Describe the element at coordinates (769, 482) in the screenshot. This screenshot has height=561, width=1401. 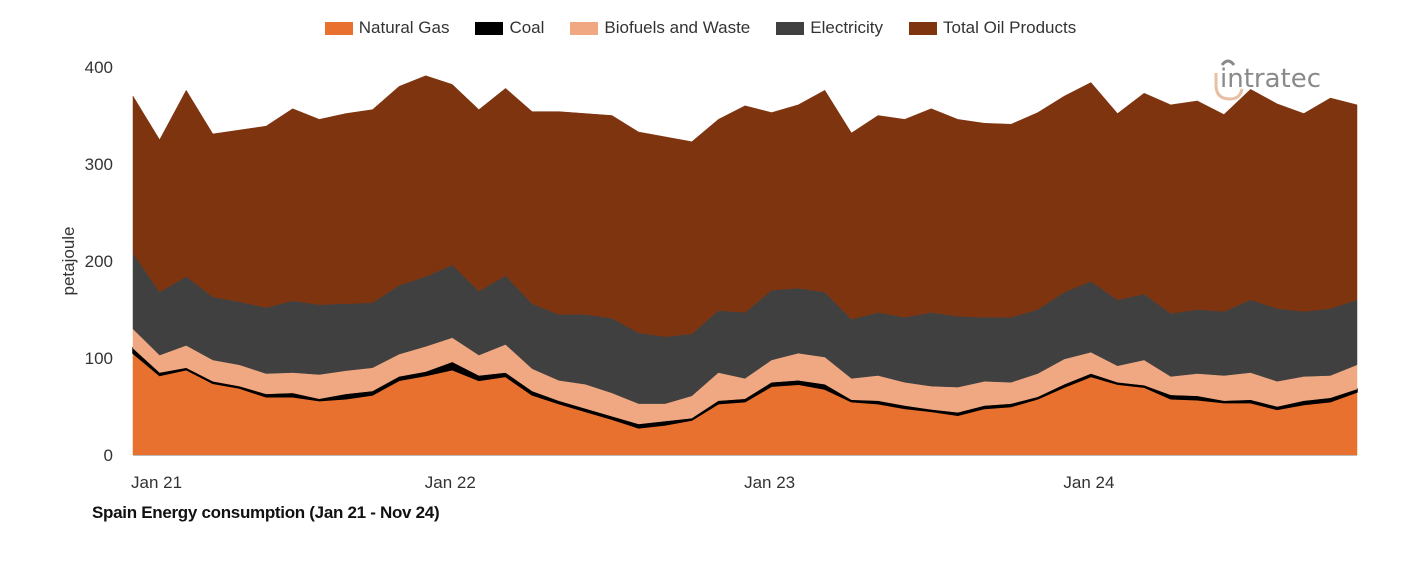
I see `x-tick-label: Jan 23` at that location.